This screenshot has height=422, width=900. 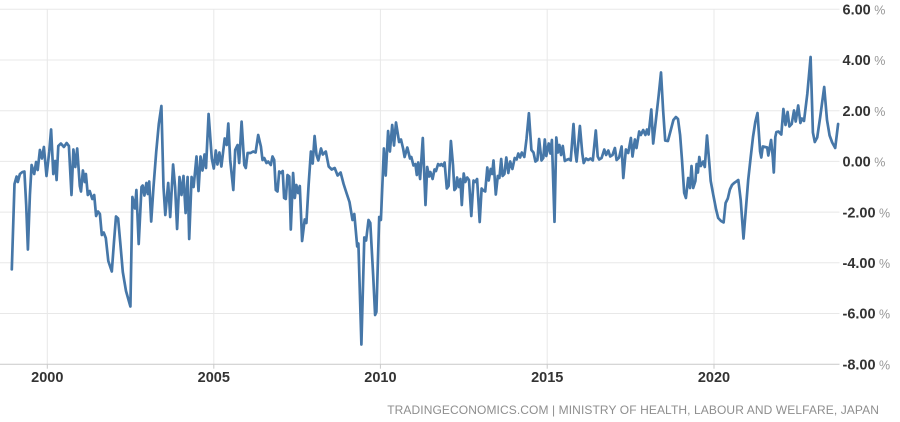 I want to click on svg-text: 6.00 %, so click(x=864, y=11).